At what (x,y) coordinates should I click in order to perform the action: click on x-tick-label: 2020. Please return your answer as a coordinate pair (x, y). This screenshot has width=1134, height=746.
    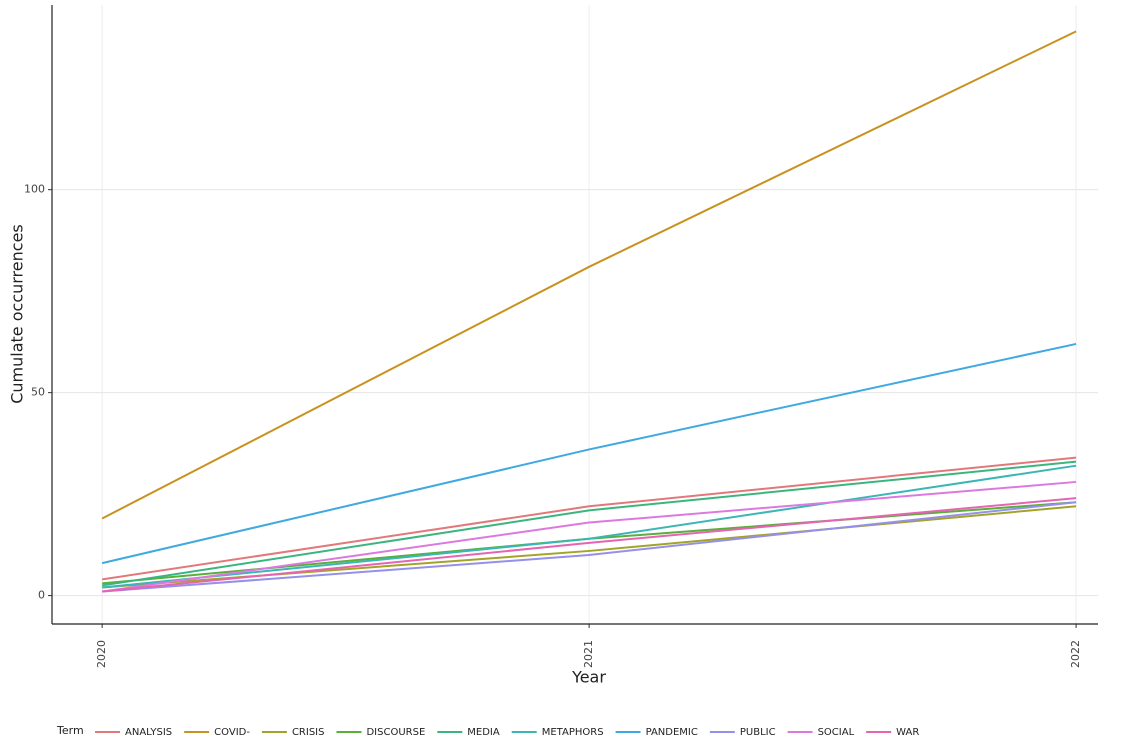
    Looking at the image, I should click on (101, 654).